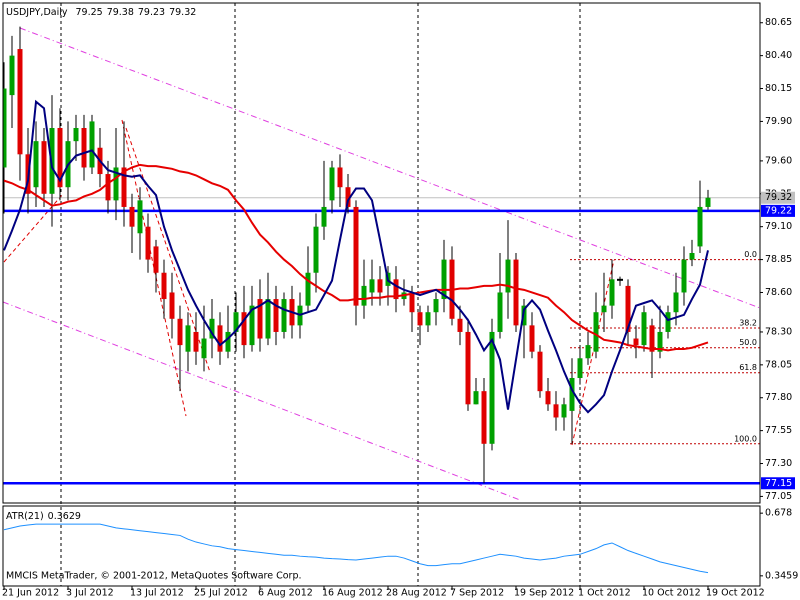 The height and width of the screenshot is (600, 800). What do you see at coordinates (285, 593) in the screenshot?
I see `x-tick-label: 6 Aug 2012` at bounding box center [285, 593].